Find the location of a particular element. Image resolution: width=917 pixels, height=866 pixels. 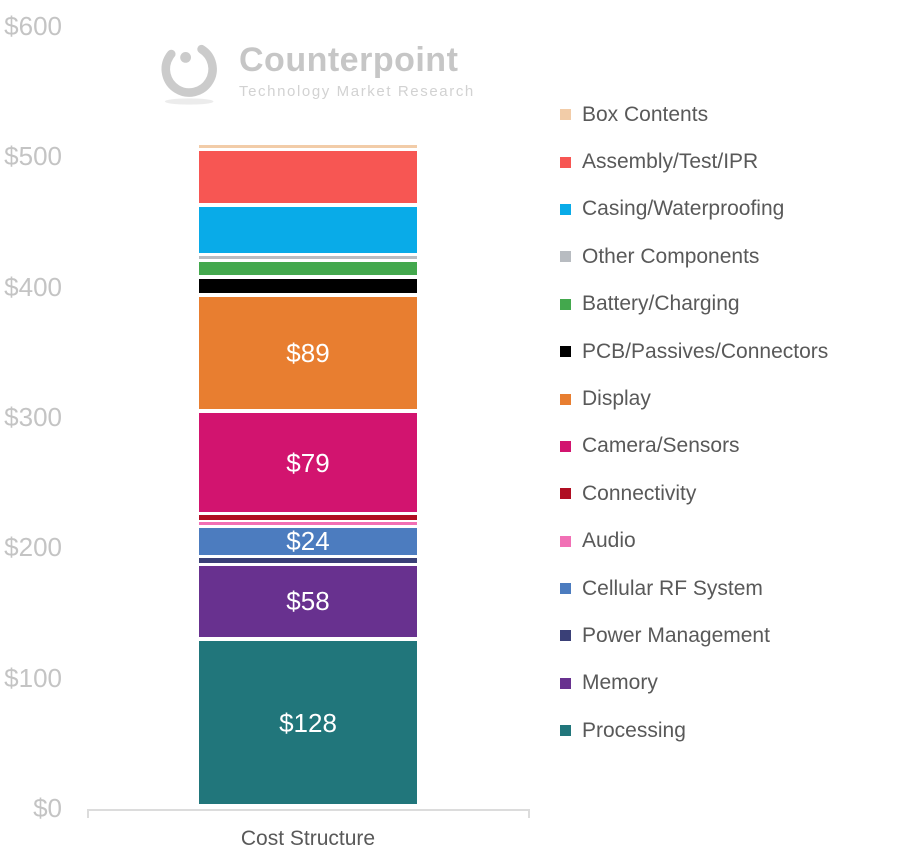

bar-segment-value-label-processing: $128 is located at coordinates (308, 722).